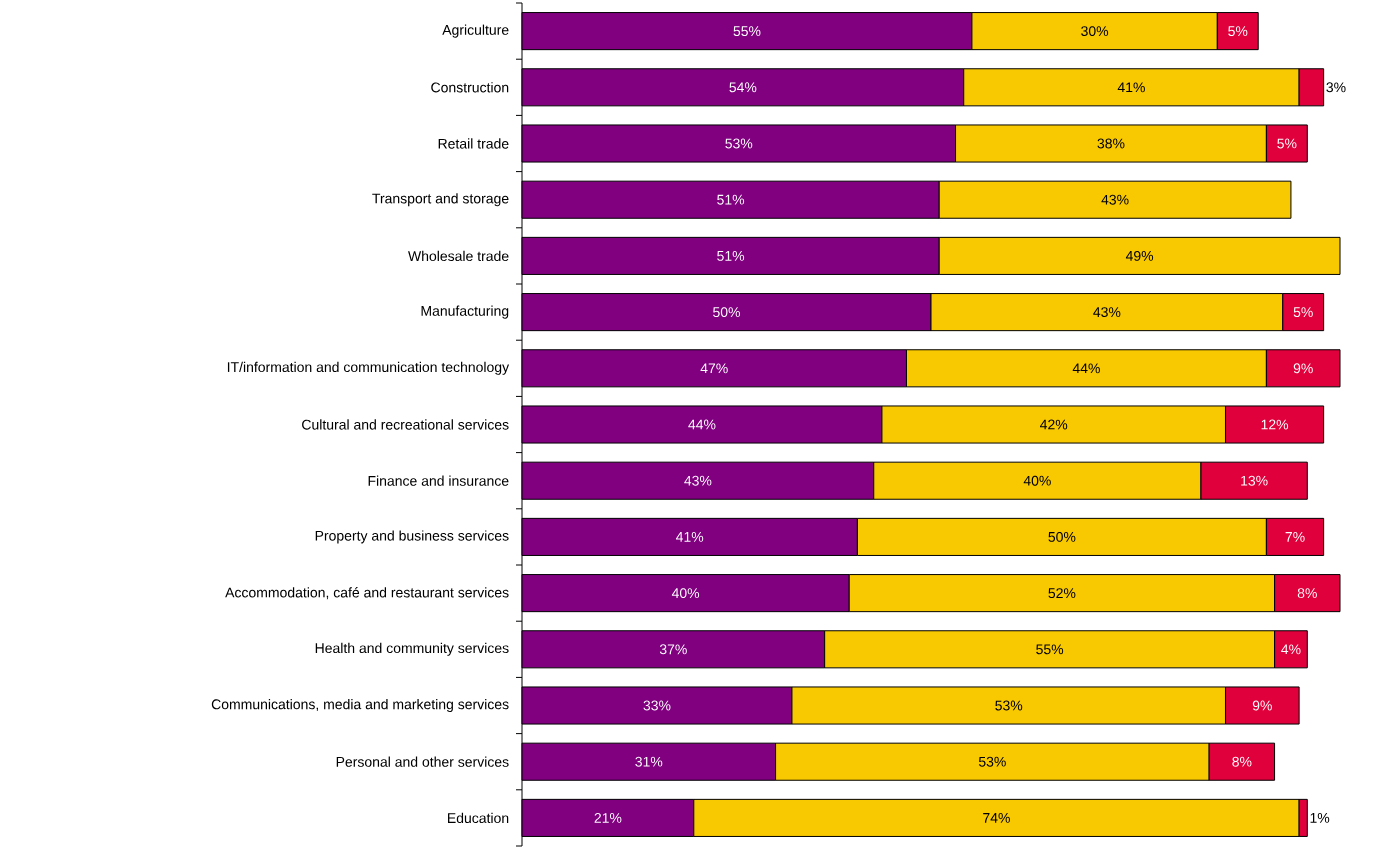 The height and width of the screenshot is (849, 1375). I want to click on data-label: 38%, so click(1111, 143).